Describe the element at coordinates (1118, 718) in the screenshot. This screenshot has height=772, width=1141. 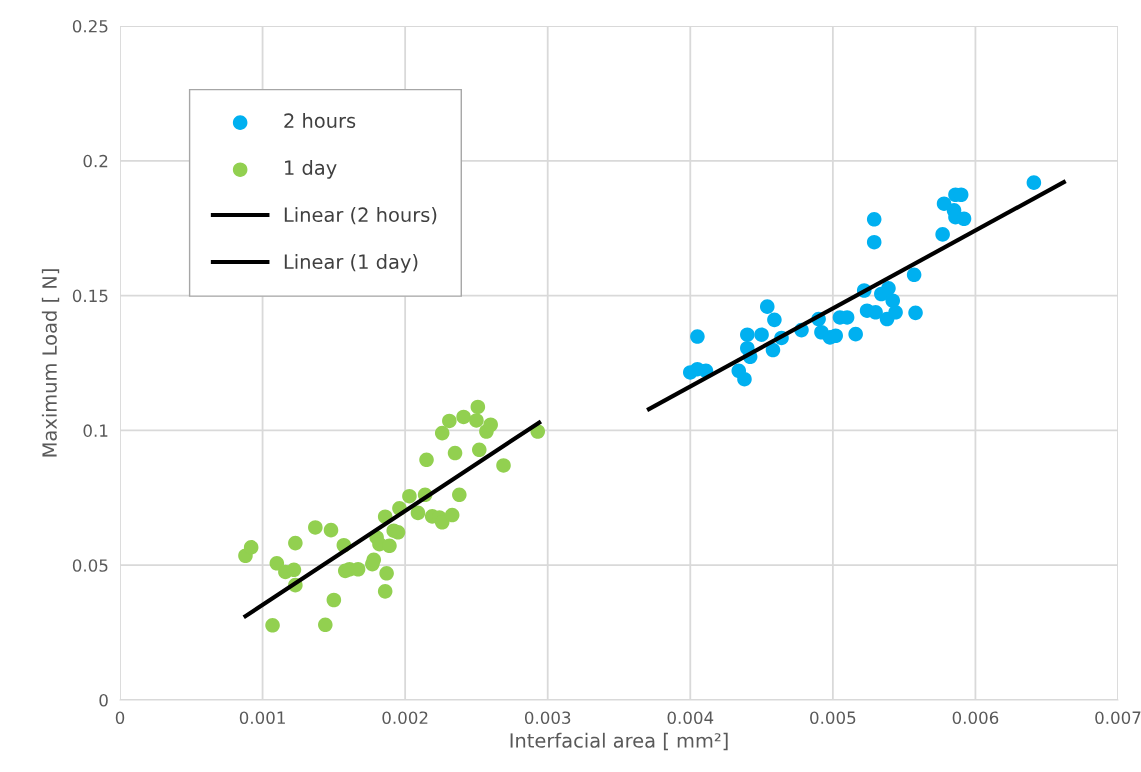
I see `x-tick-label: 0.007` at that location.